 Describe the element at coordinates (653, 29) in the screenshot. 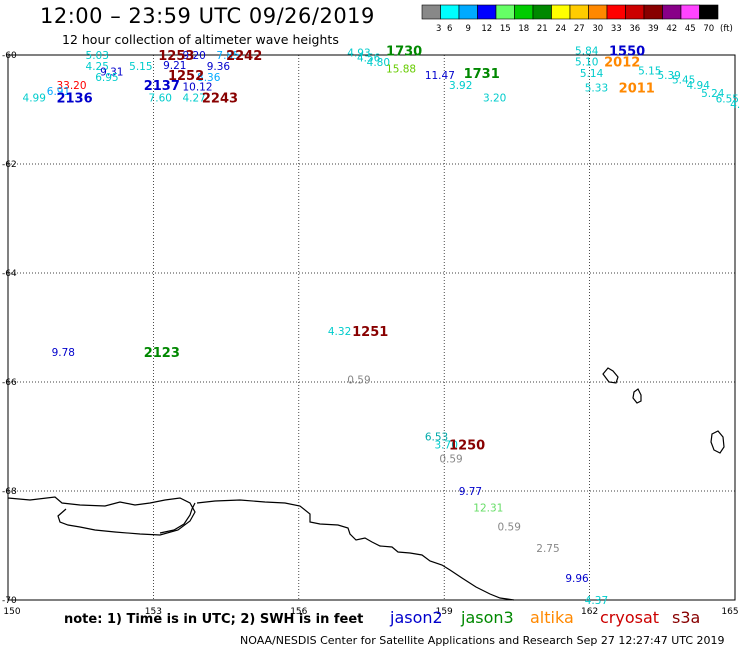

I see `colorbar-tick-label: 39` at that location.